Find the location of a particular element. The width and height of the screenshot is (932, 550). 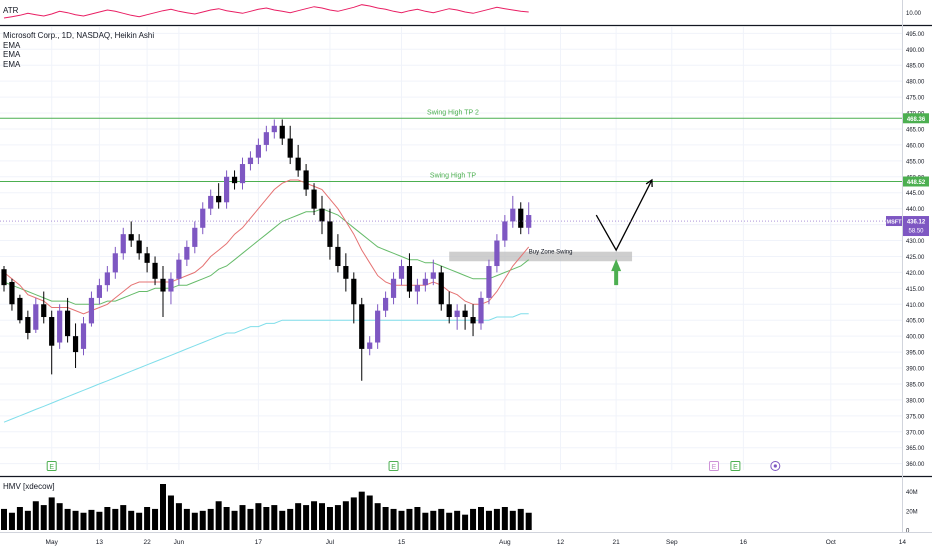

price-tick: 465.00 is located at coordinates (915, 130).